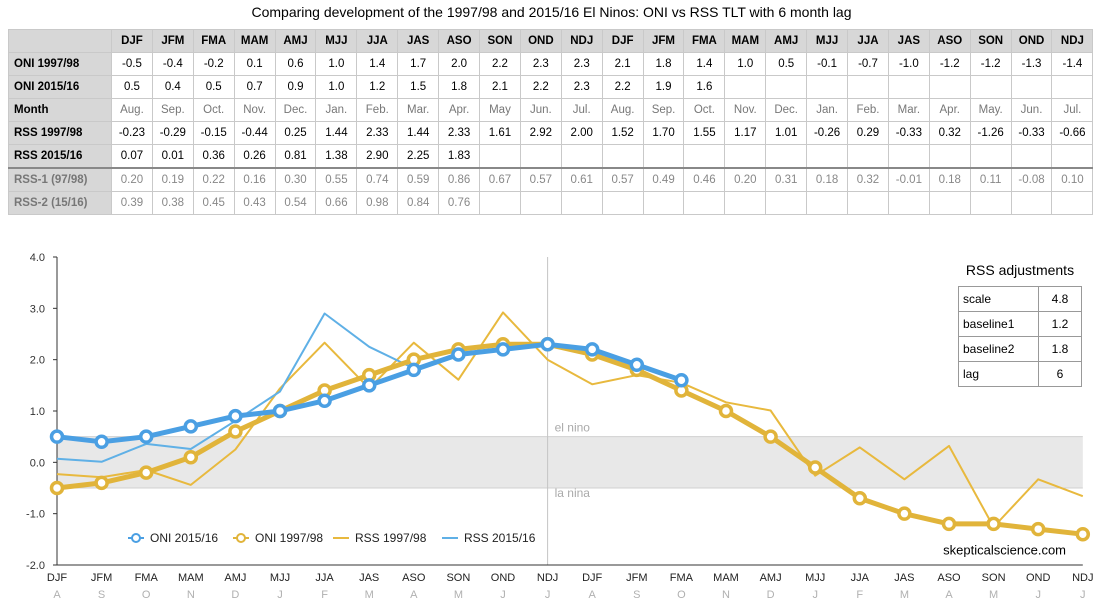 This screenshot has width=1103, height=608. I want to click on table-cell: -0.08, so click(1031, 179).